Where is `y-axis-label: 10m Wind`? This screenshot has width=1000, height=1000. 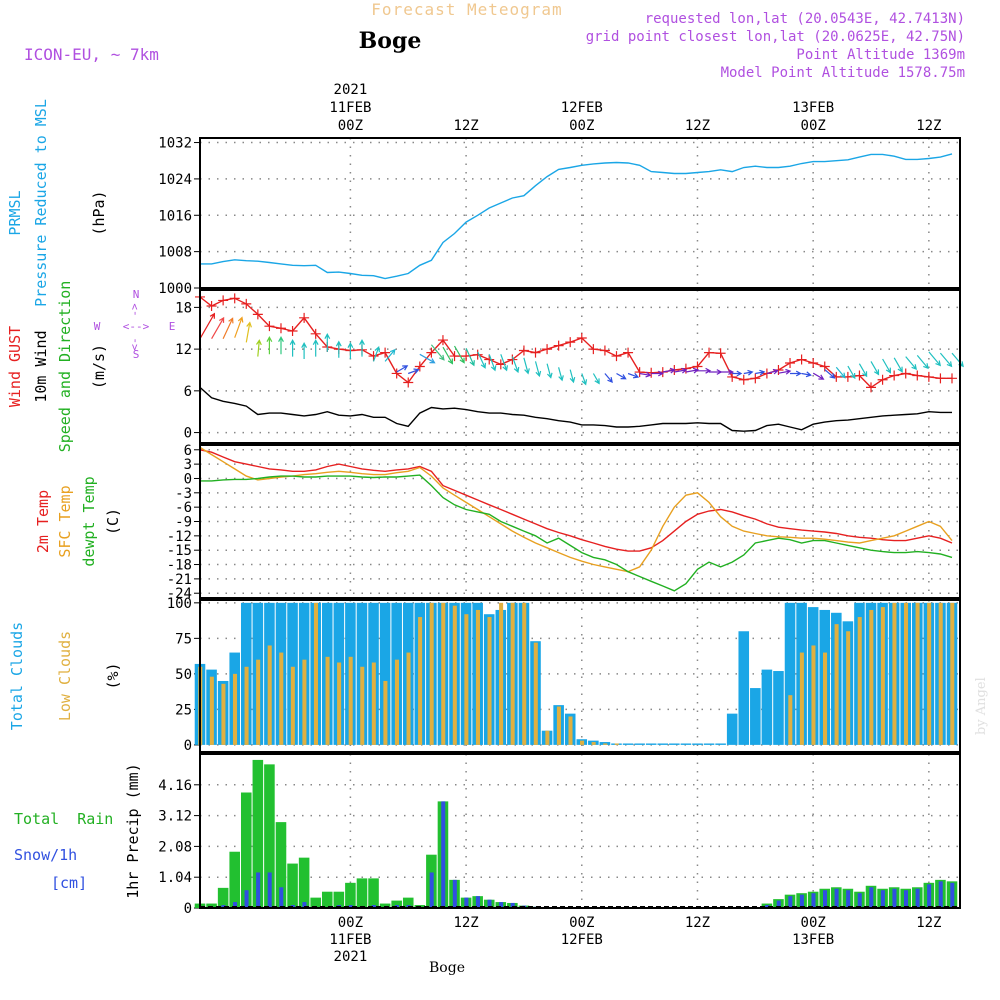 y-axis-label: 10m Wind is located at coordinates (41, 366).